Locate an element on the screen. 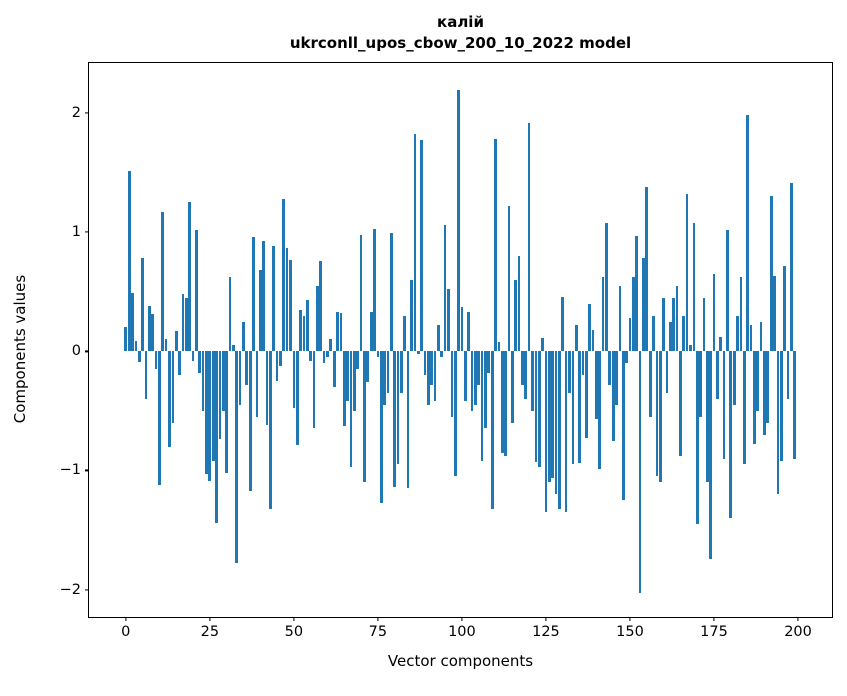  x-tick-label: 0 is located at coordinates (126, 632).